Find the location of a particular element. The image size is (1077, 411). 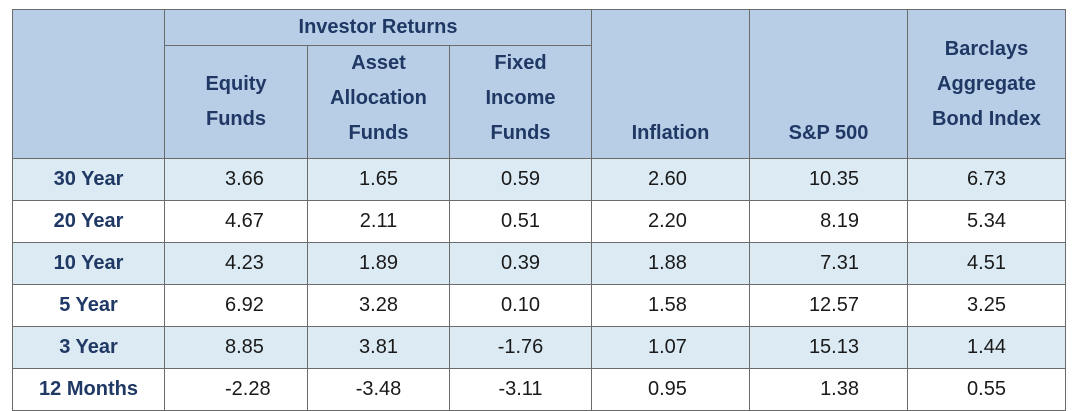

row-label: 20 Year is located at coordinates (88, 221).